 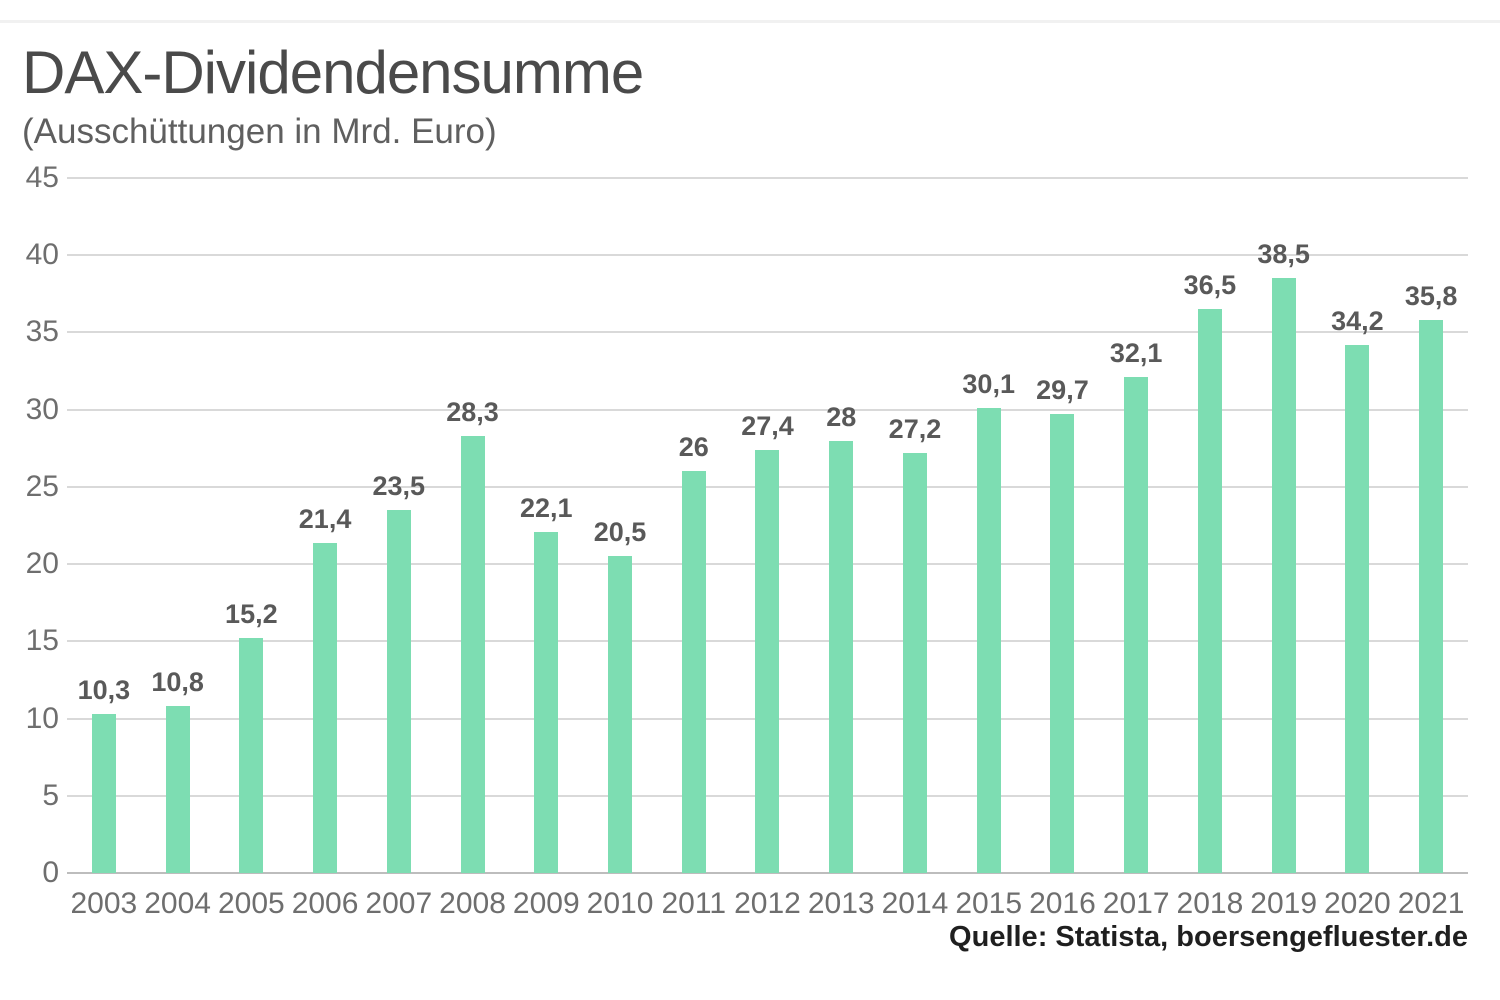 I want to click on bar-column-2011: 26 2011, so click(x=694, y=549).